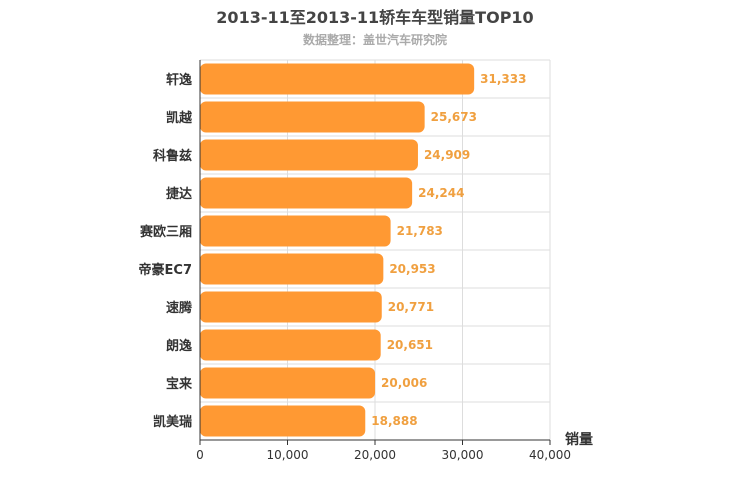 This screenshot has width=750, height=500. I want to click on x-tick-label: 40,000, so click(550, 455).